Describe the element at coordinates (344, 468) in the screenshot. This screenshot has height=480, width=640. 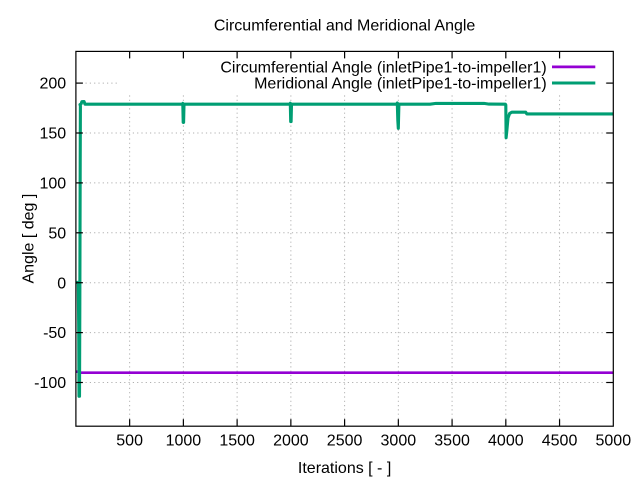
I see `svg-text: Iterations [ - ]` at that location.